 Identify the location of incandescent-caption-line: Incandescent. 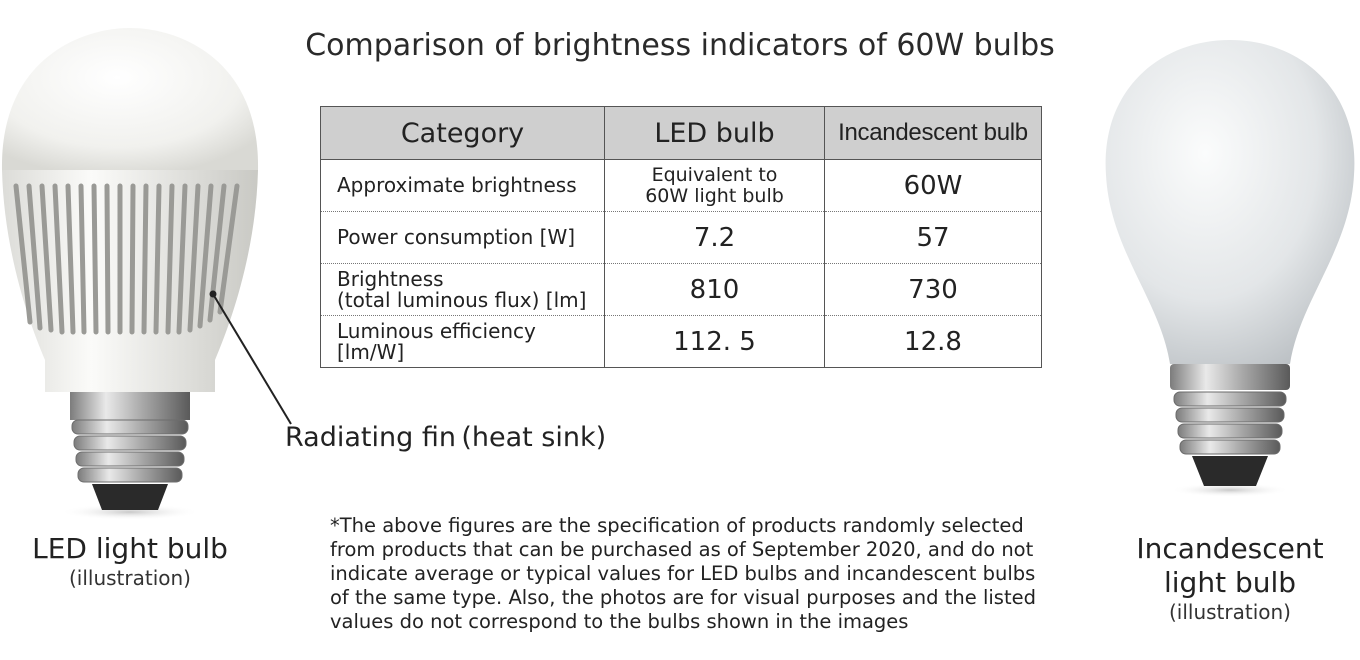
(1230, 548).